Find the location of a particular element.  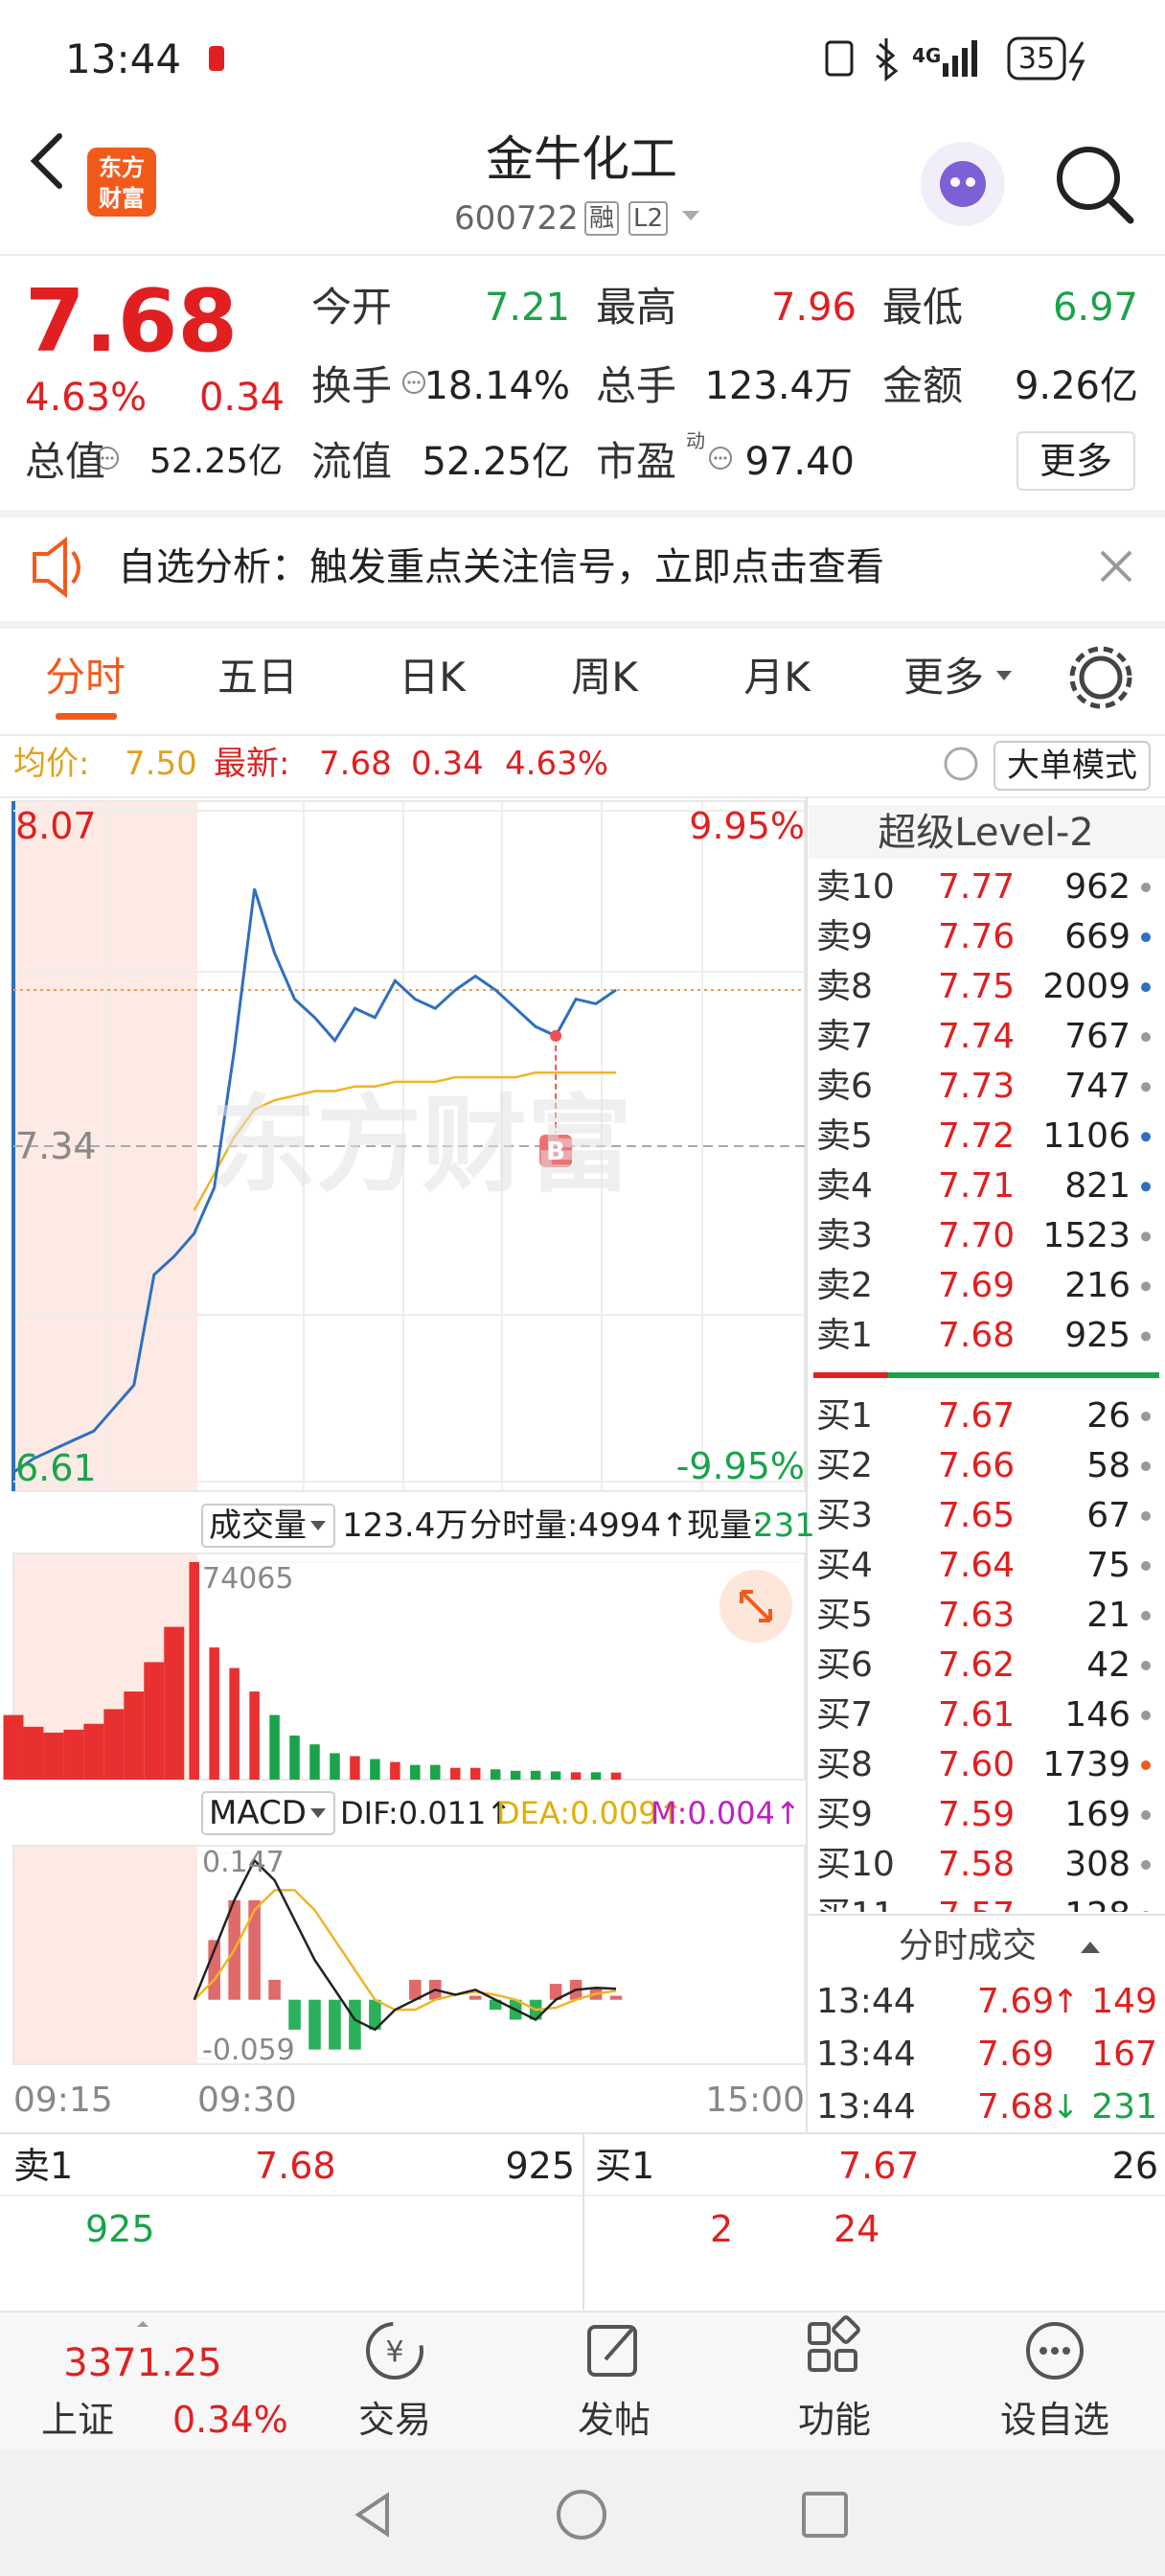

bid-label: 买8 is located at coordinates (844, 1765).